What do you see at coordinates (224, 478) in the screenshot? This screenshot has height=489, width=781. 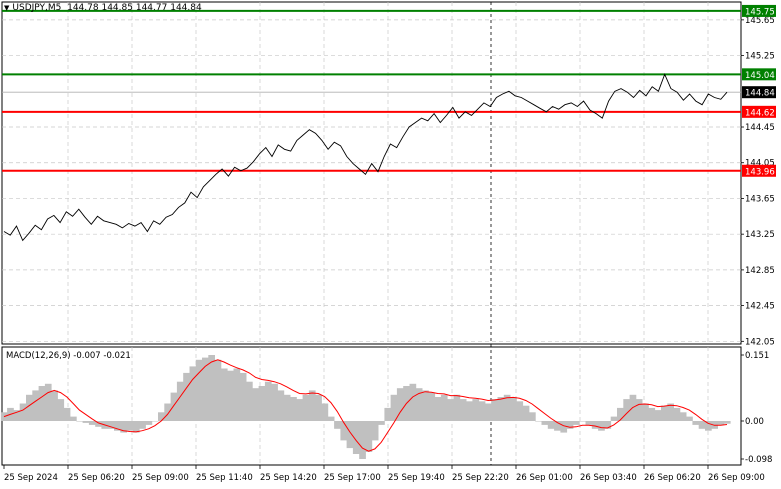 I see `time-tick-label: 25 Sep 11:40` at bounding box center [224, 478].